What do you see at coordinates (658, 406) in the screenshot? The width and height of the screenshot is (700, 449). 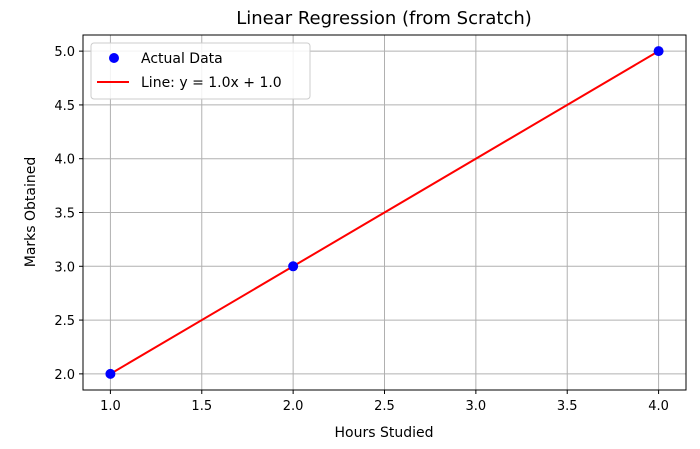 I see `x-tick-label: 4.0` at bounding box center [658, 406].